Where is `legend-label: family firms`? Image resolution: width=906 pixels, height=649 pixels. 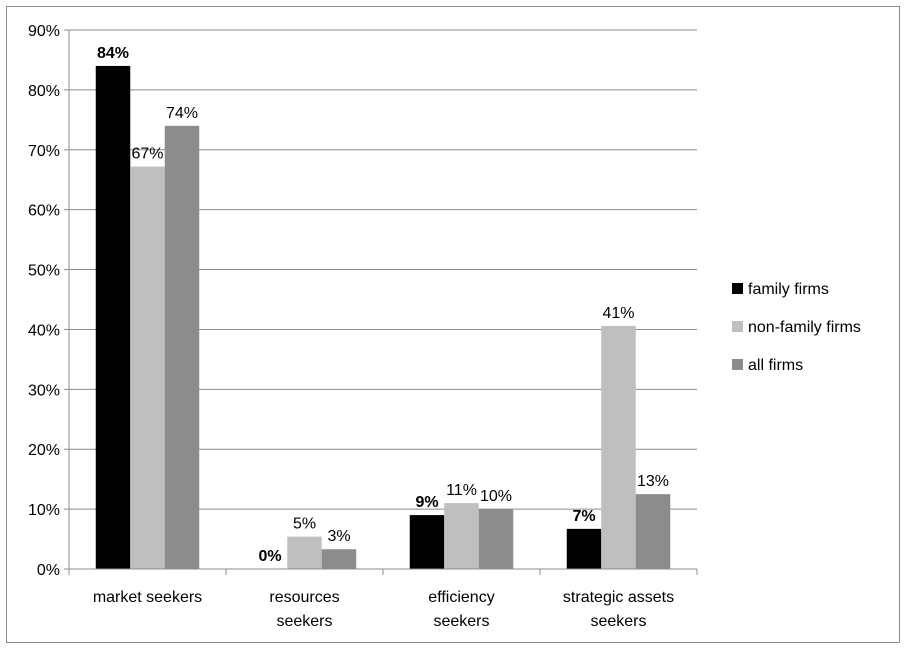 legend-label: family firms is located at coordinates (788, 289).